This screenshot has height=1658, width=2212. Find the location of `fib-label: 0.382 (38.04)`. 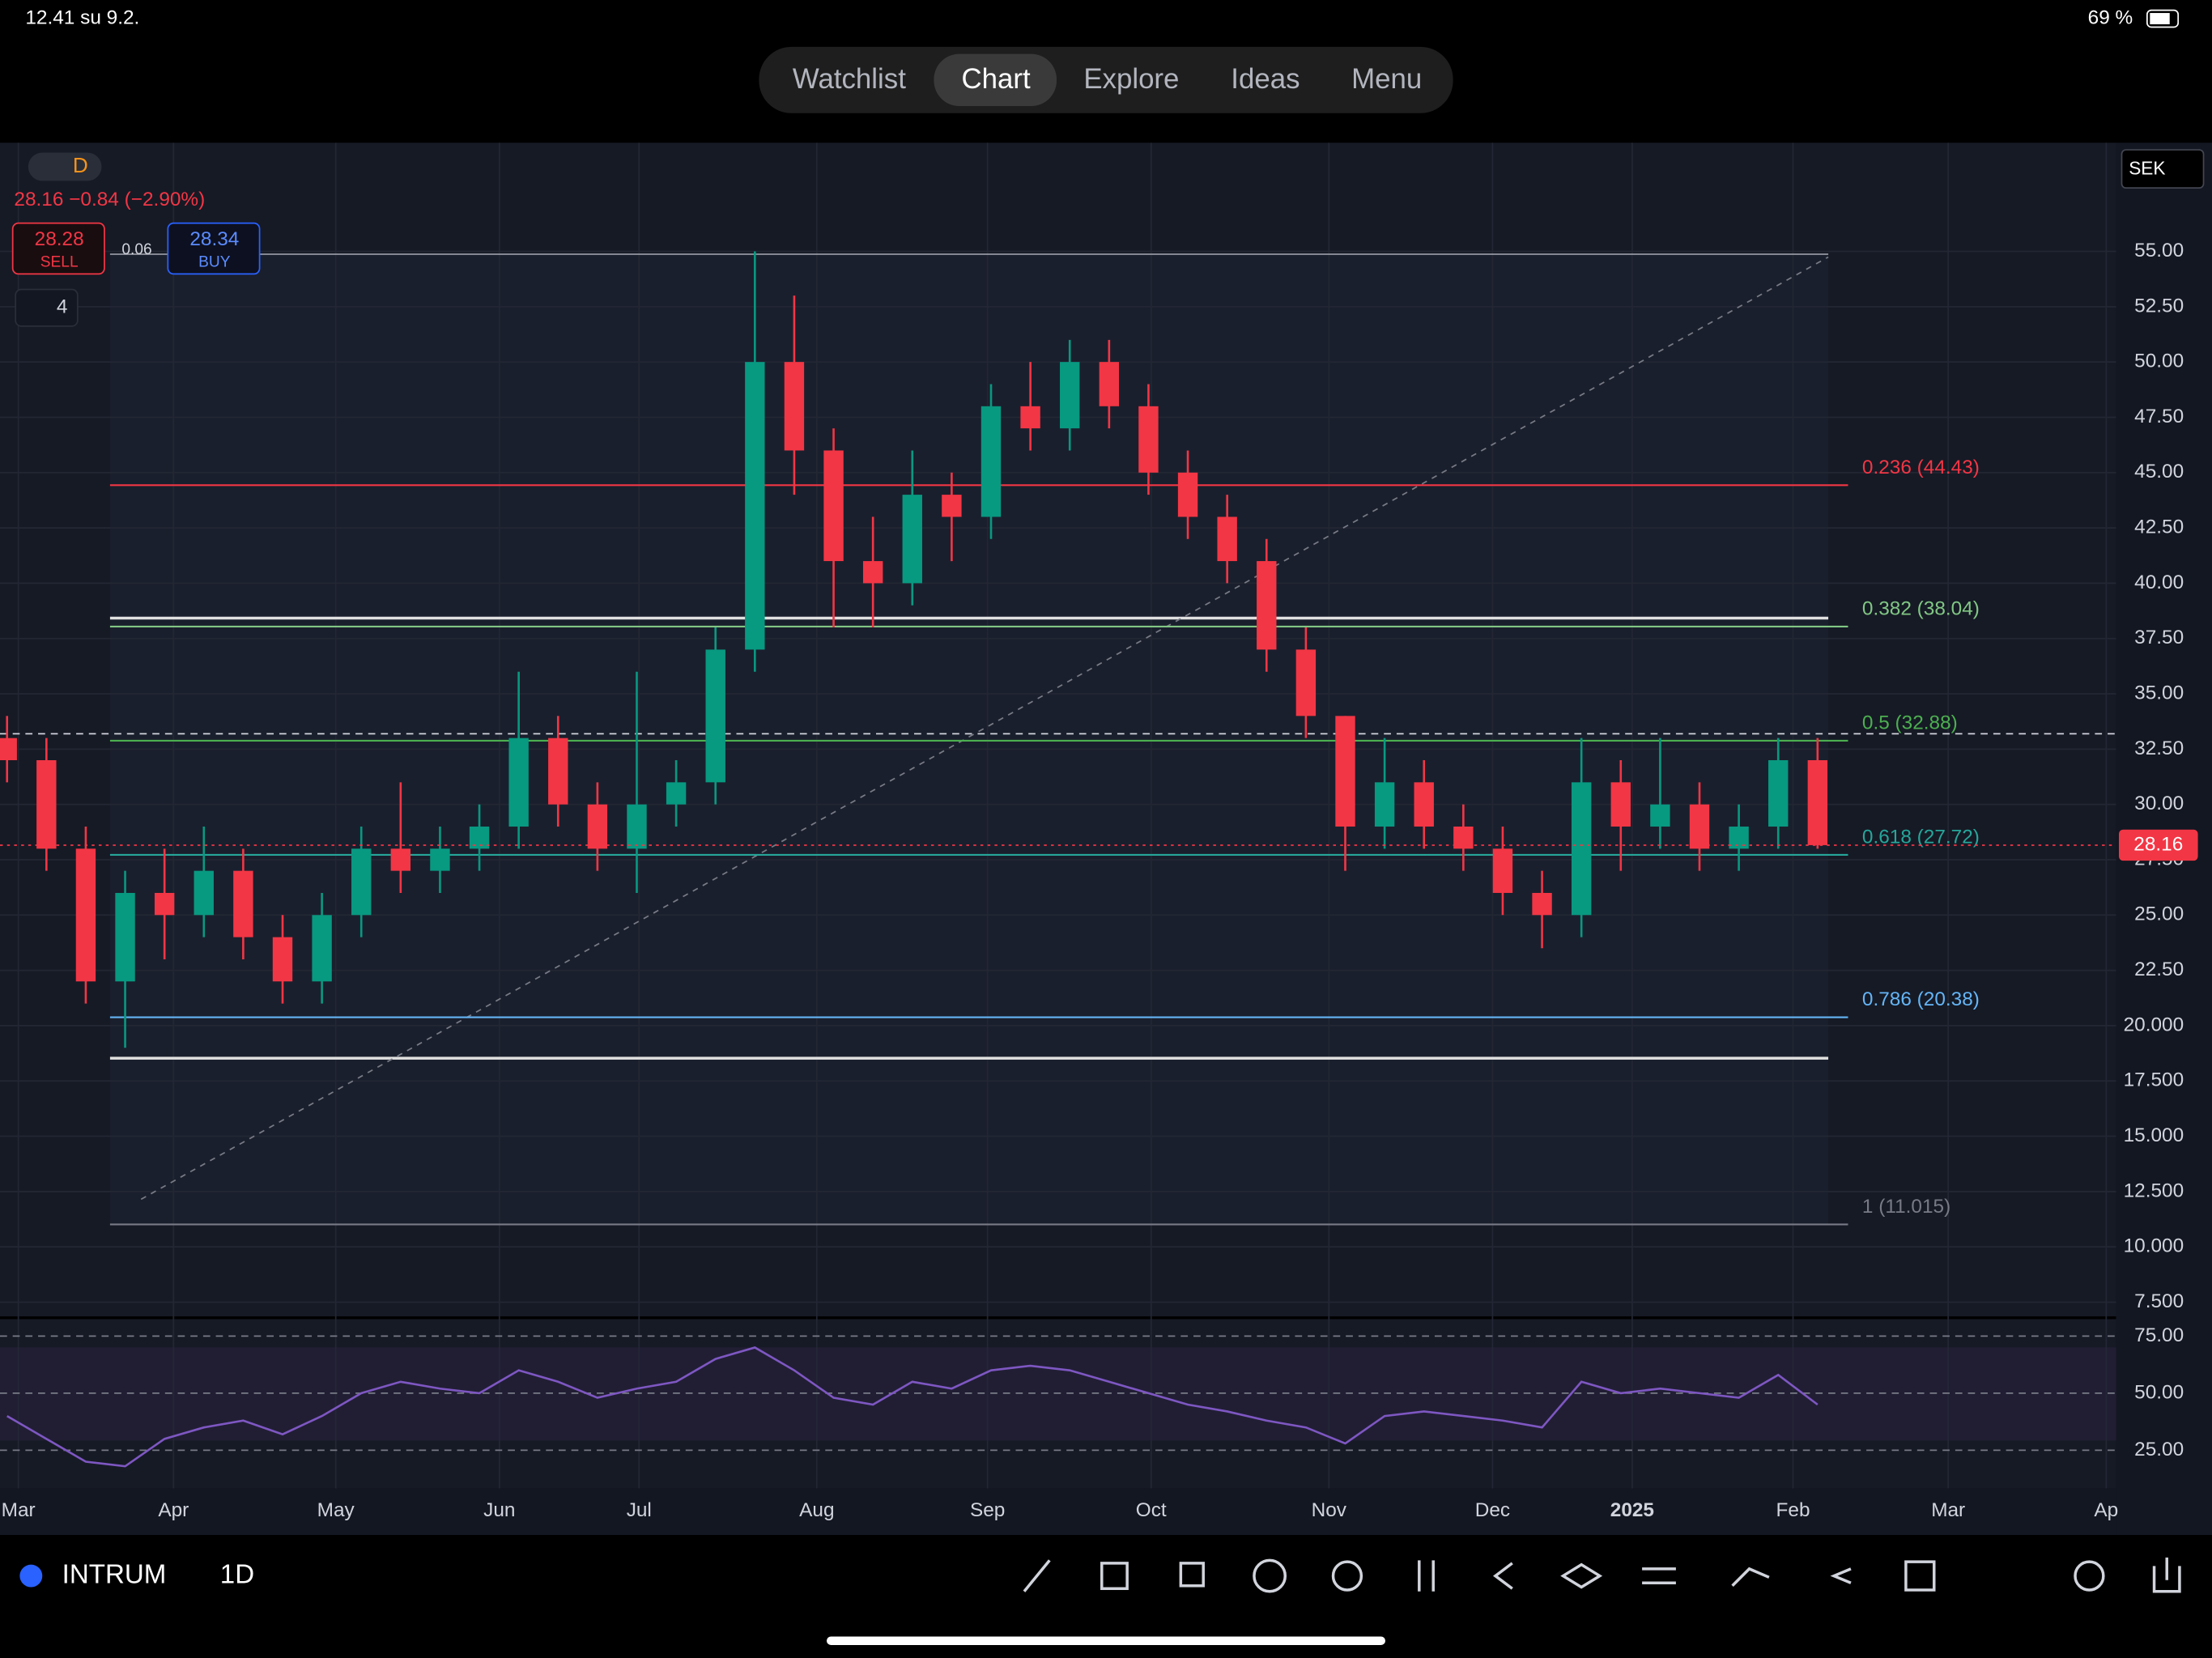

fib-label: 0.382 (38.04) is located at coordinates (1921, 608).